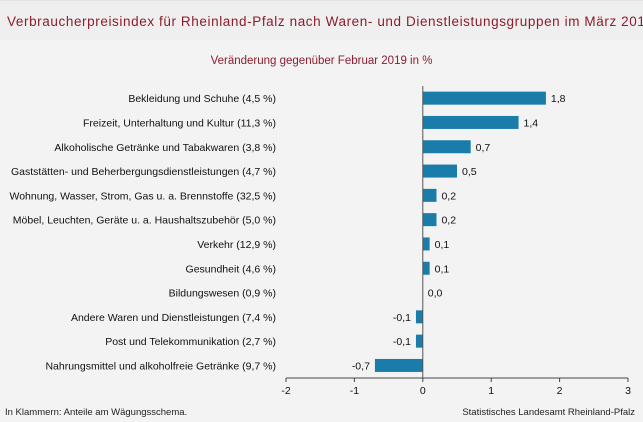  I want to click on category-label: Gesundheit (4,6 %), so click(231, 269).